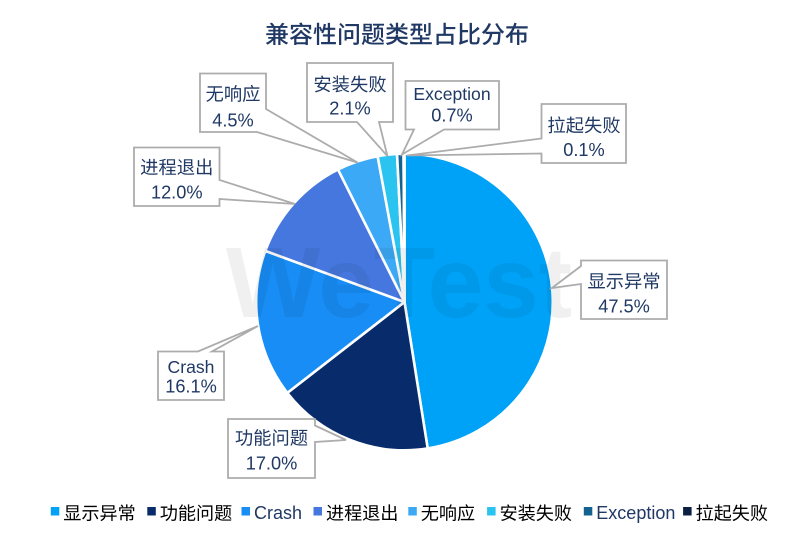 Image resolution: width=800 pixels, height=547 pixels. What do you see at coordinates (583, 150) in the screenshot?
I see `svg-text: 0.1%` at bounding box center [583, 150].